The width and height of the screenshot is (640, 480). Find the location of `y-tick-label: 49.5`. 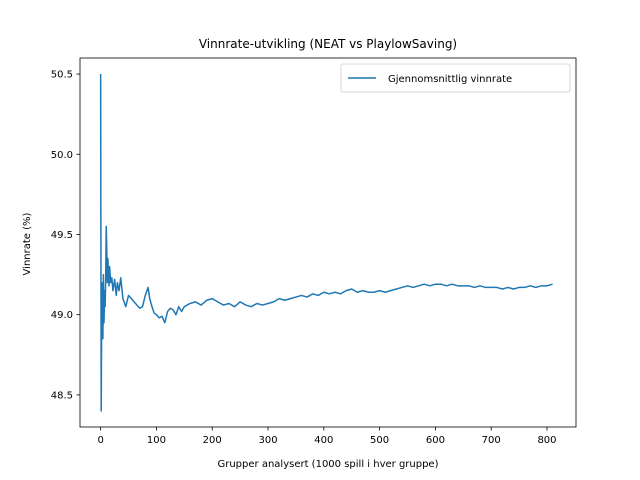

y-tick-label: 49.5 is located at coordinates (62, 235).